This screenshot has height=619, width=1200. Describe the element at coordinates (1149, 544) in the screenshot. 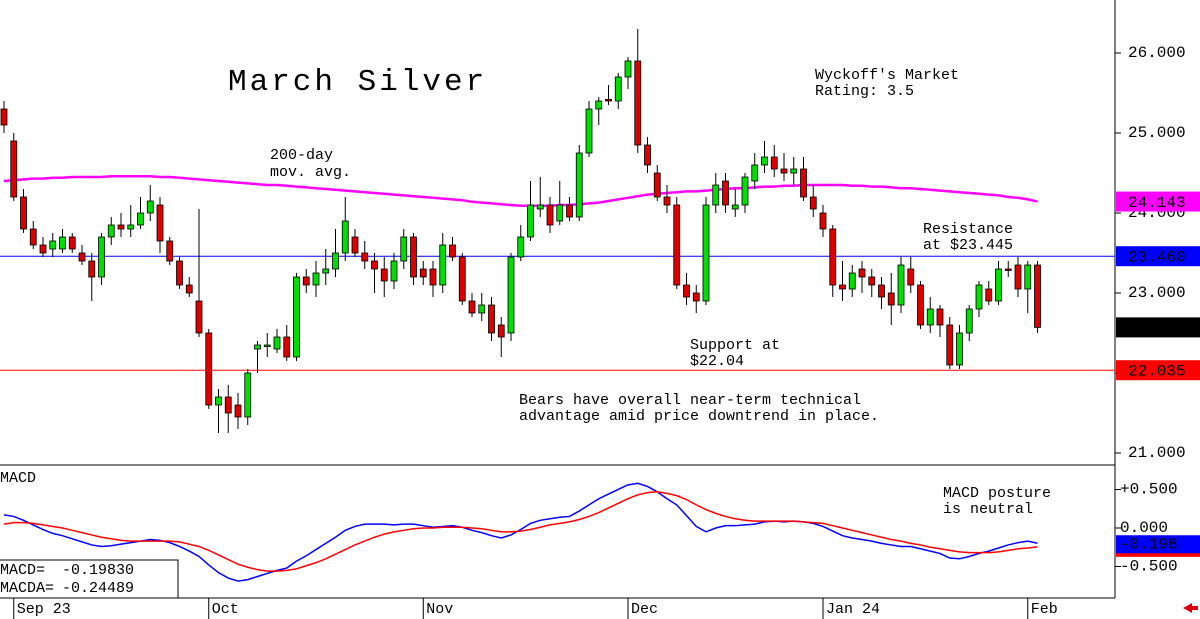

I see `price-tag-label: -0.198` at that location.